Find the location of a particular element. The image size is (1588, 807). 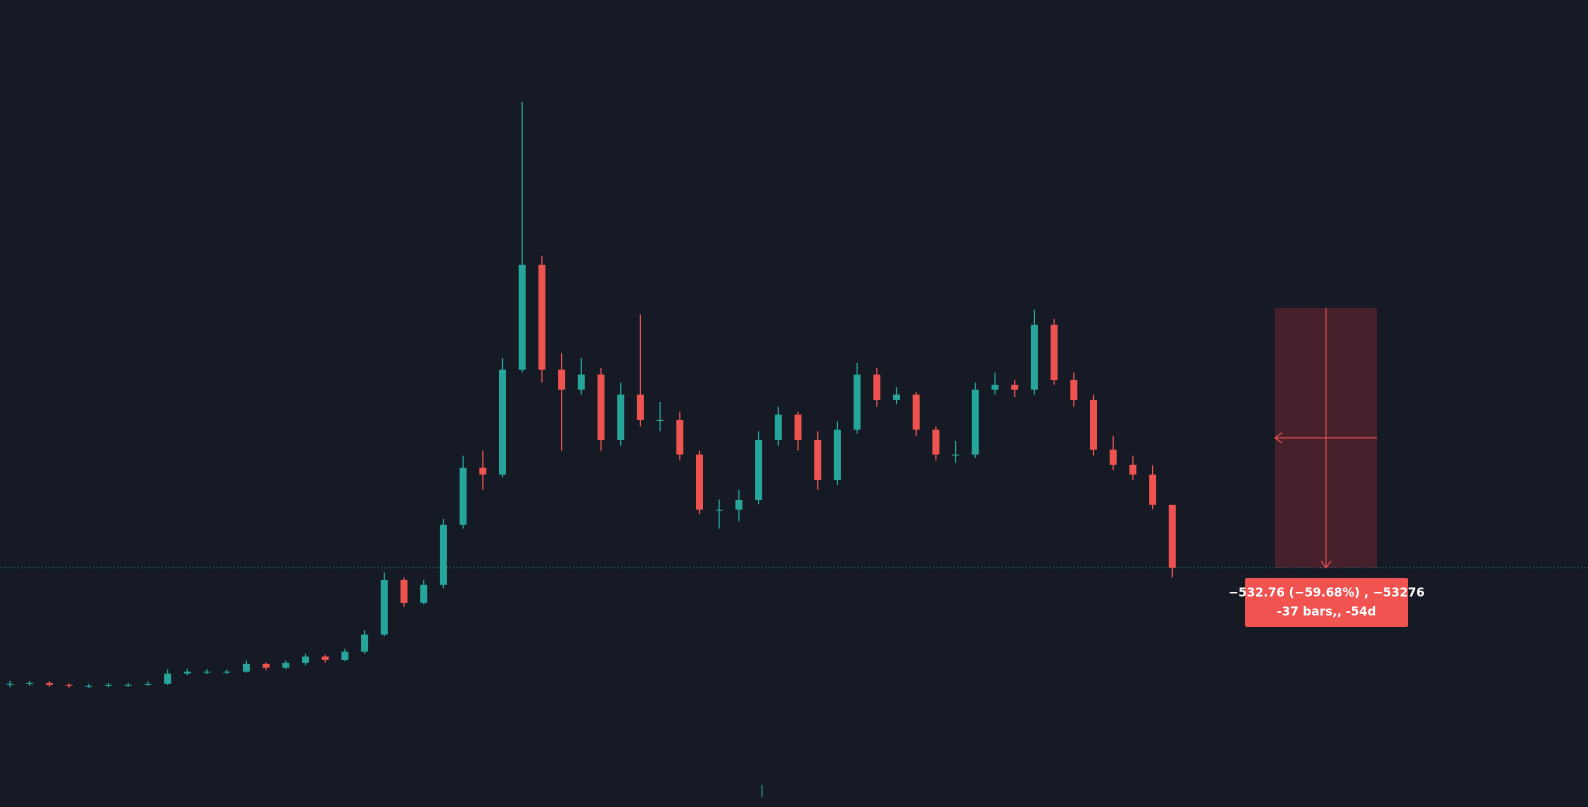

measure-down-arrow is located at coordinates (1326, 564).